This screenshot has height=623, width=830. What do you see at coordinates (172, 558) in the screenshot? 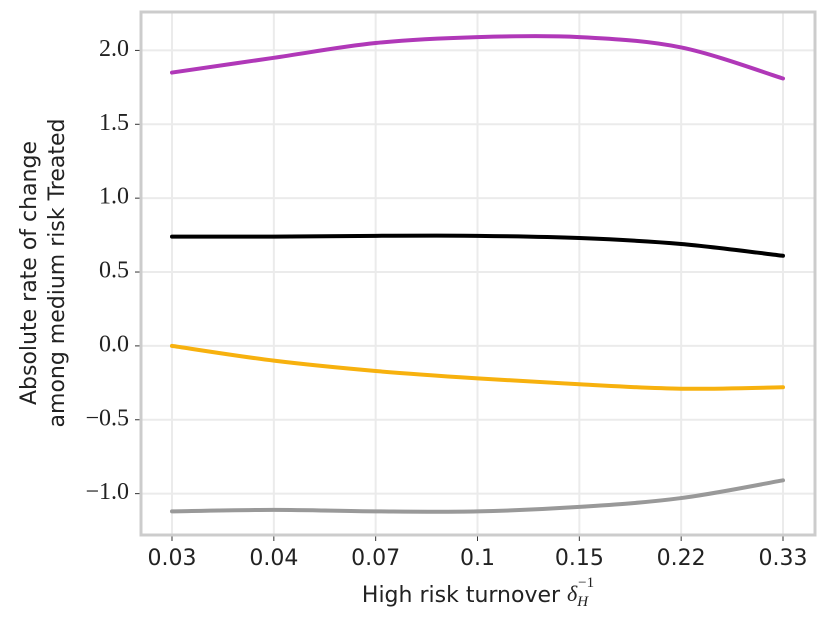
I see `x-tick-label: 0.03` at bounding box center [172, 558].